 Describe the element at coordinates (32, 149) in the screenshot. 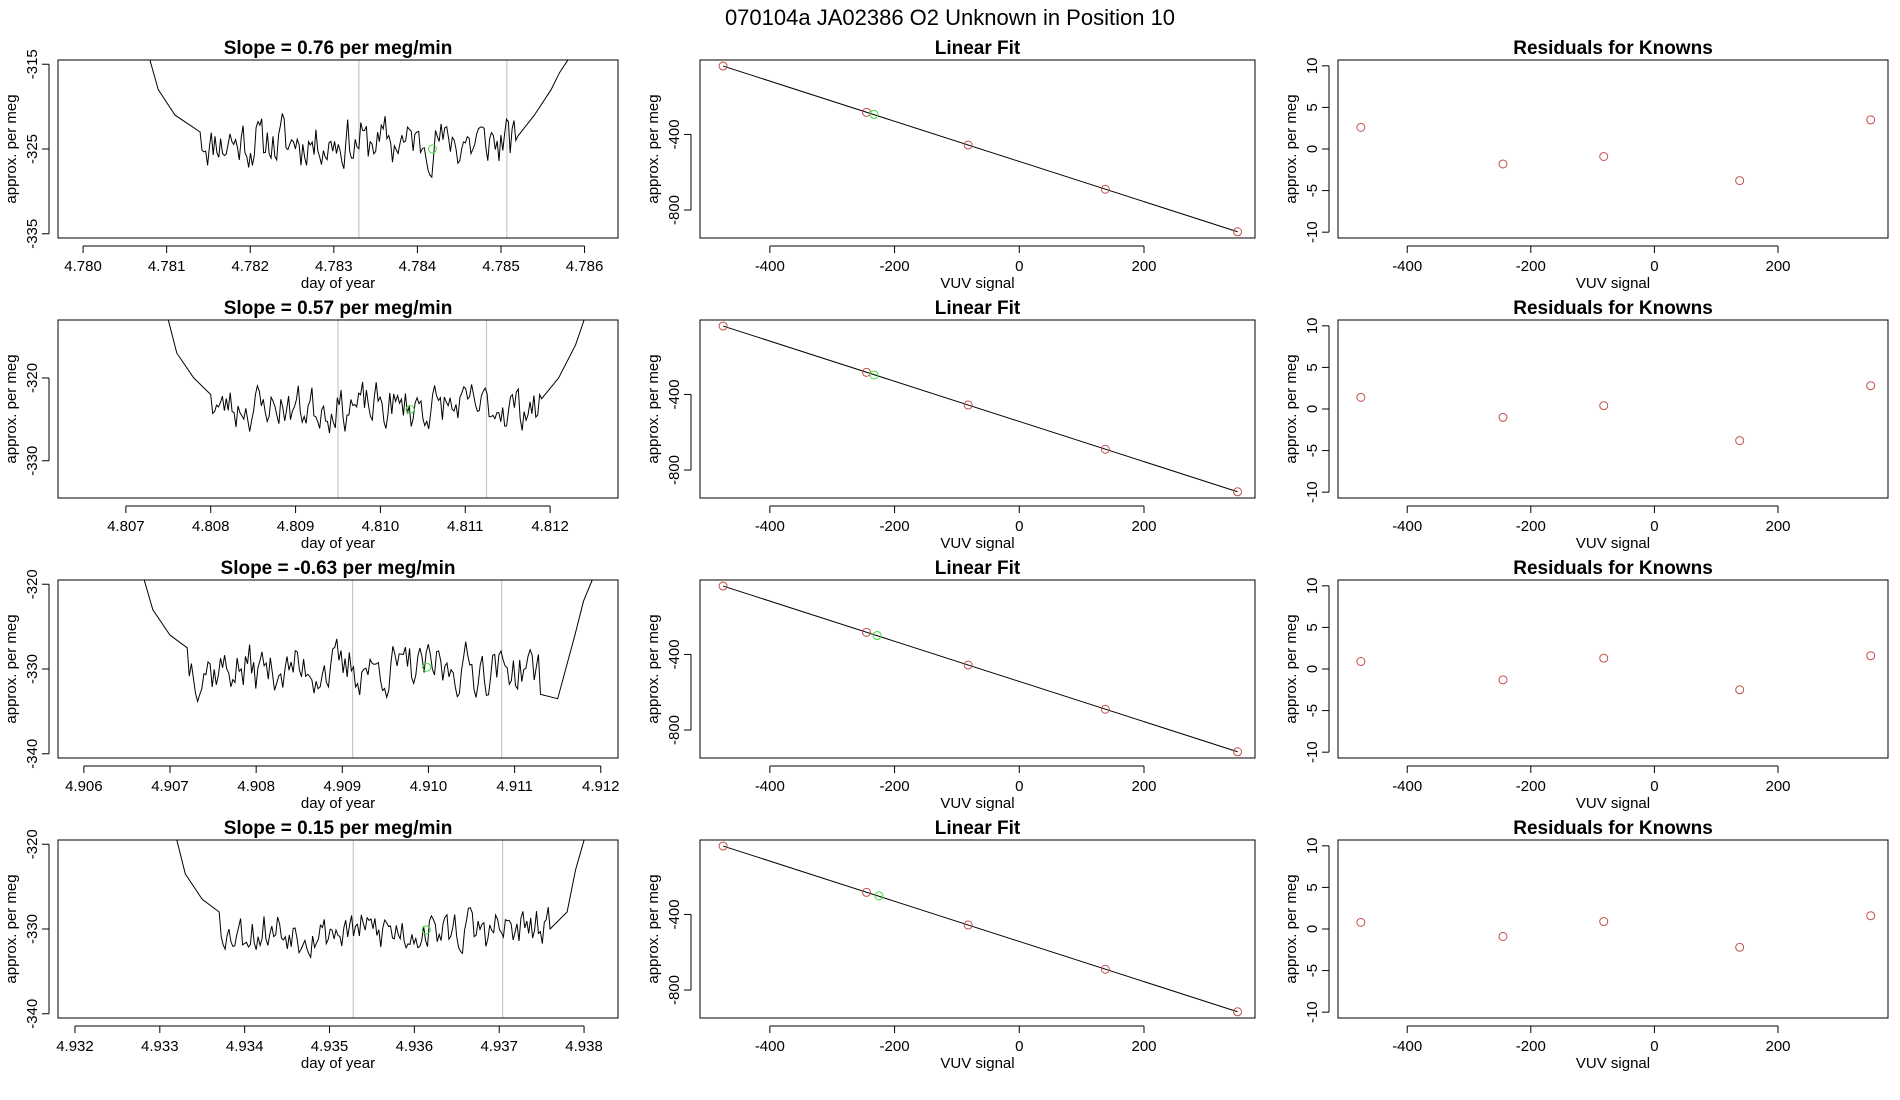

I see `y-tick-label: -325` at that location.